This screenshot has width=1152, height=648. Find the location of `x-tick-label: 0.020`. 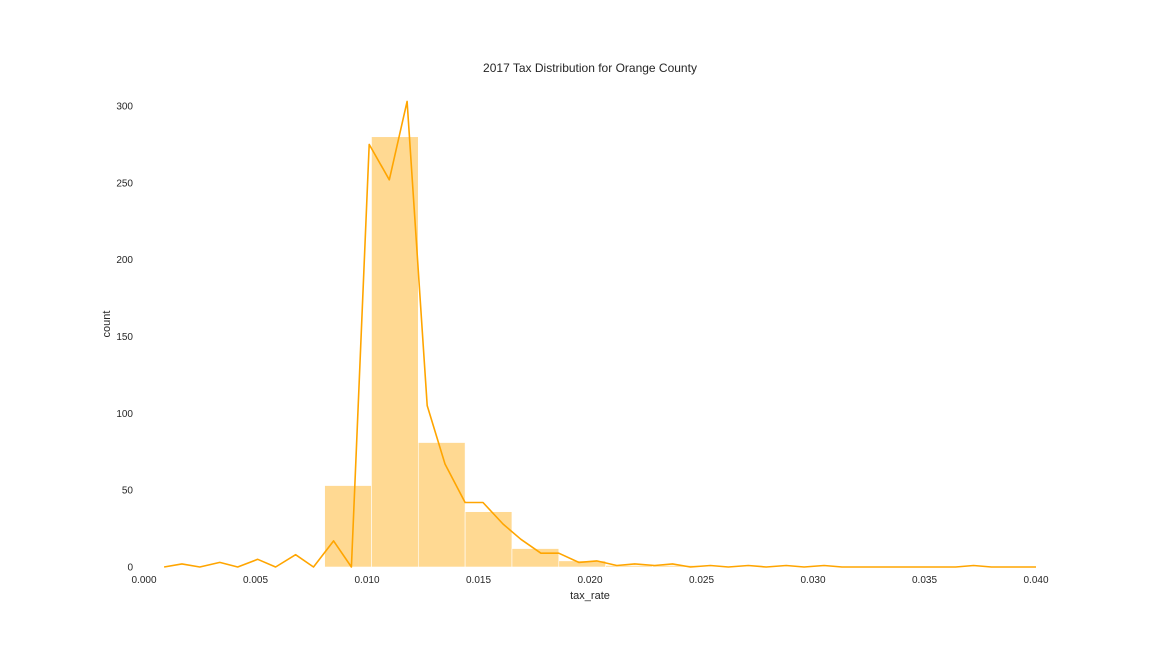

x-tick-label: 0.020 is located at coordinates (589, 580).